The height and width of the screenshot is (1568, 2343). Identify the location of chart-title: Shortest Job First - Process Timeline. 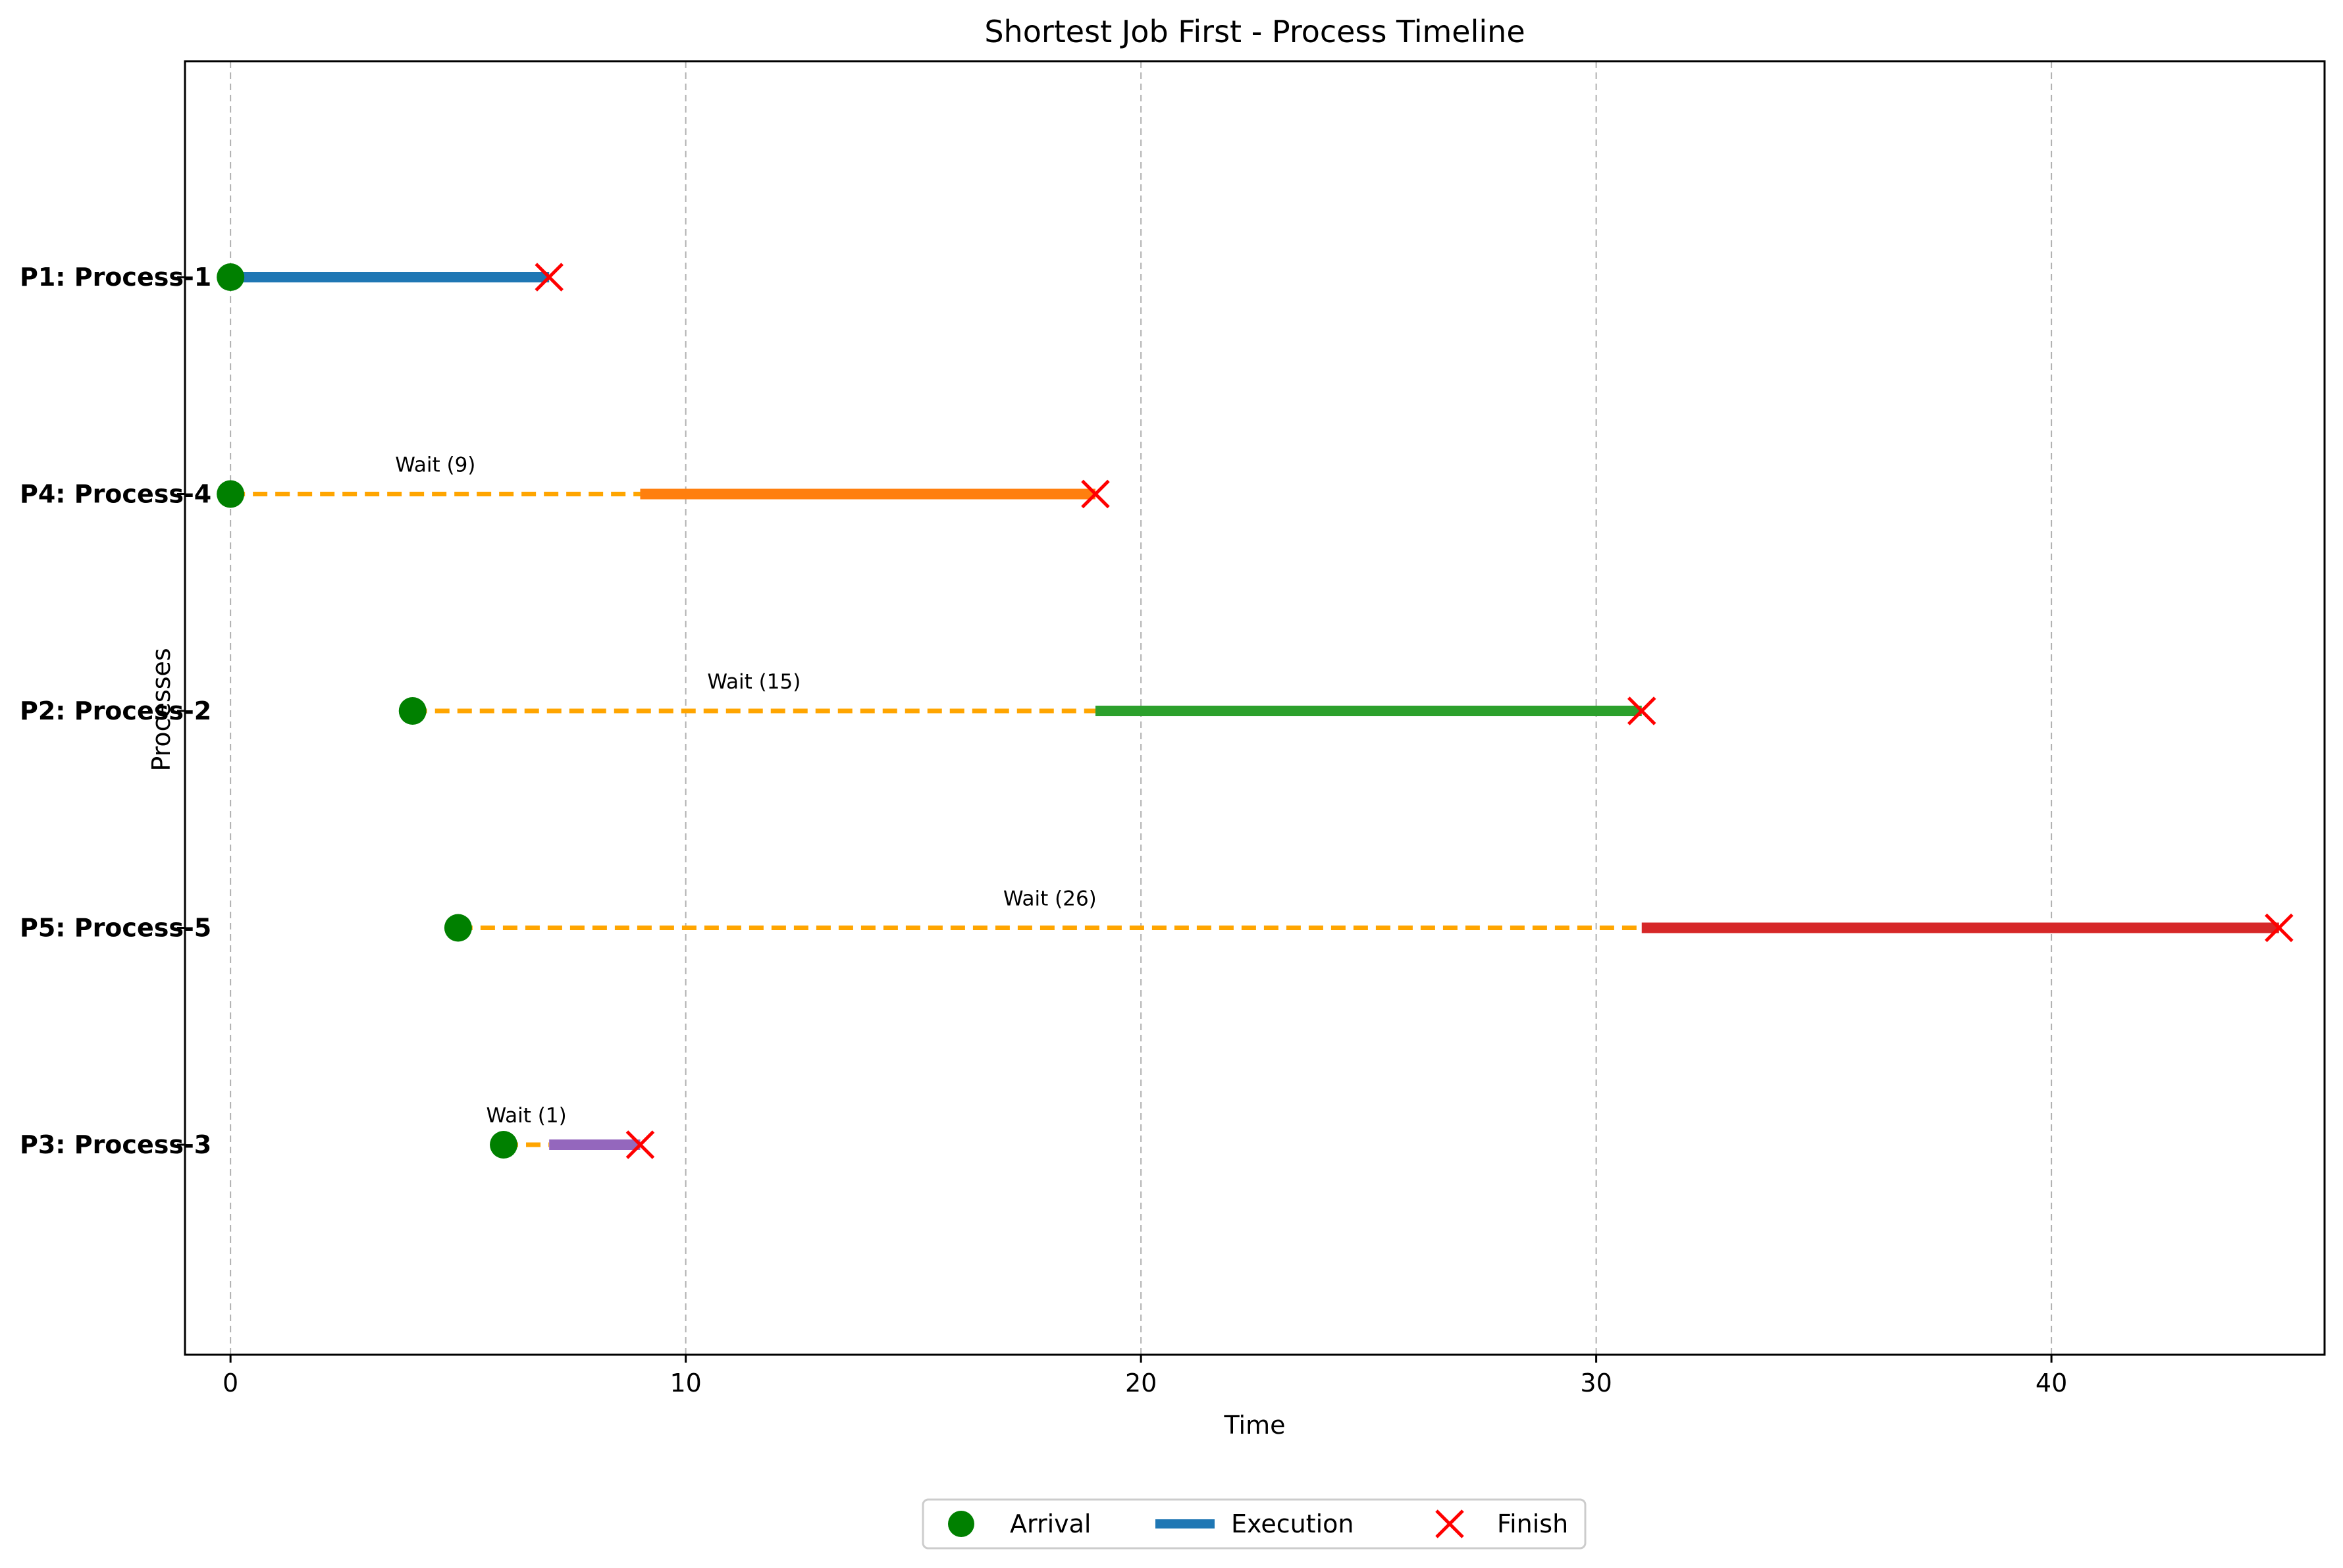
(1254, 32).